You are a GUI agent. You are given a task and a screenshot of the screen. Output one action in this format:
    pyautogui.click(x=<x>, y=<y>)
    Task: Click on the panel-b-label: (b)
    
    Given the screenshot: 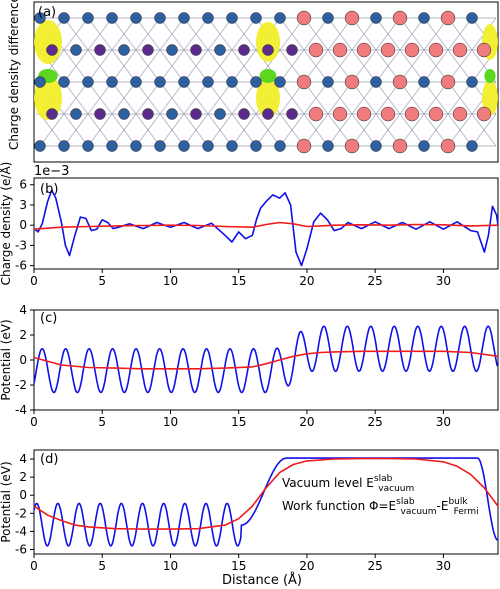 What is the action you would take?
    pyautogui.click(x=49, y=189)
    